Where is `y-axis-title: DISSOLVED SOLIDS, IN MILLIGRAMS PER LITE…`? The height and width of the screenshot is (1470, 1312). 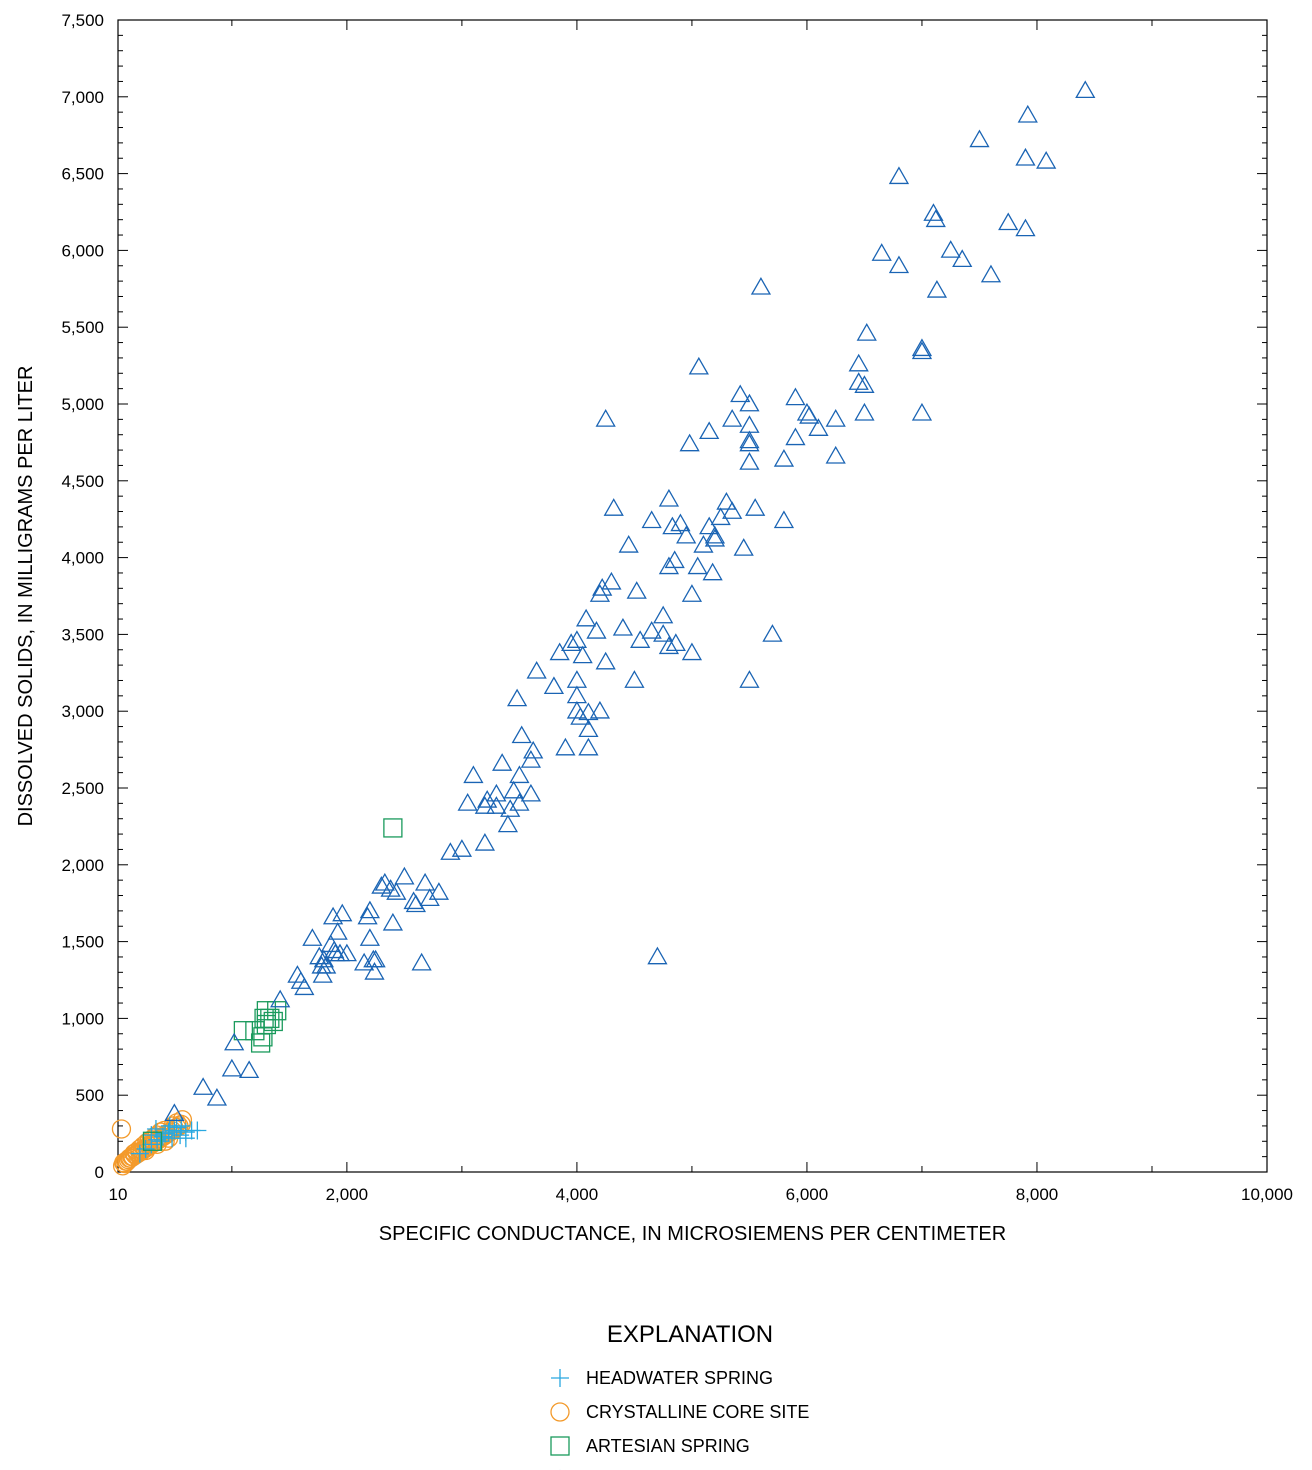 y-axis-title: DISSOLVED SOLIDS, IN MILLIGRAMS PER LITE… is located at coordinates (26, 596).